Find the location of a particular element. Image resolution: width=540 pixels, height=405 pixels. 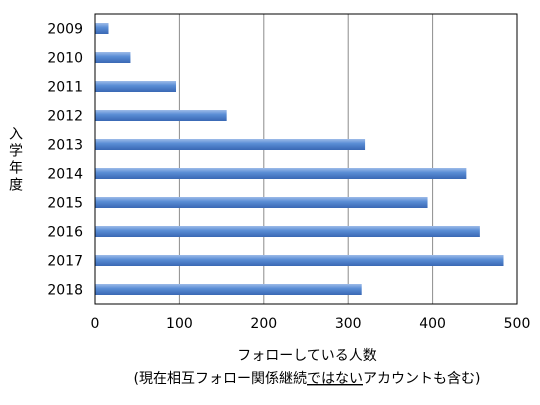

category-label-2011: 2011 is located at coordinates (65, 88).